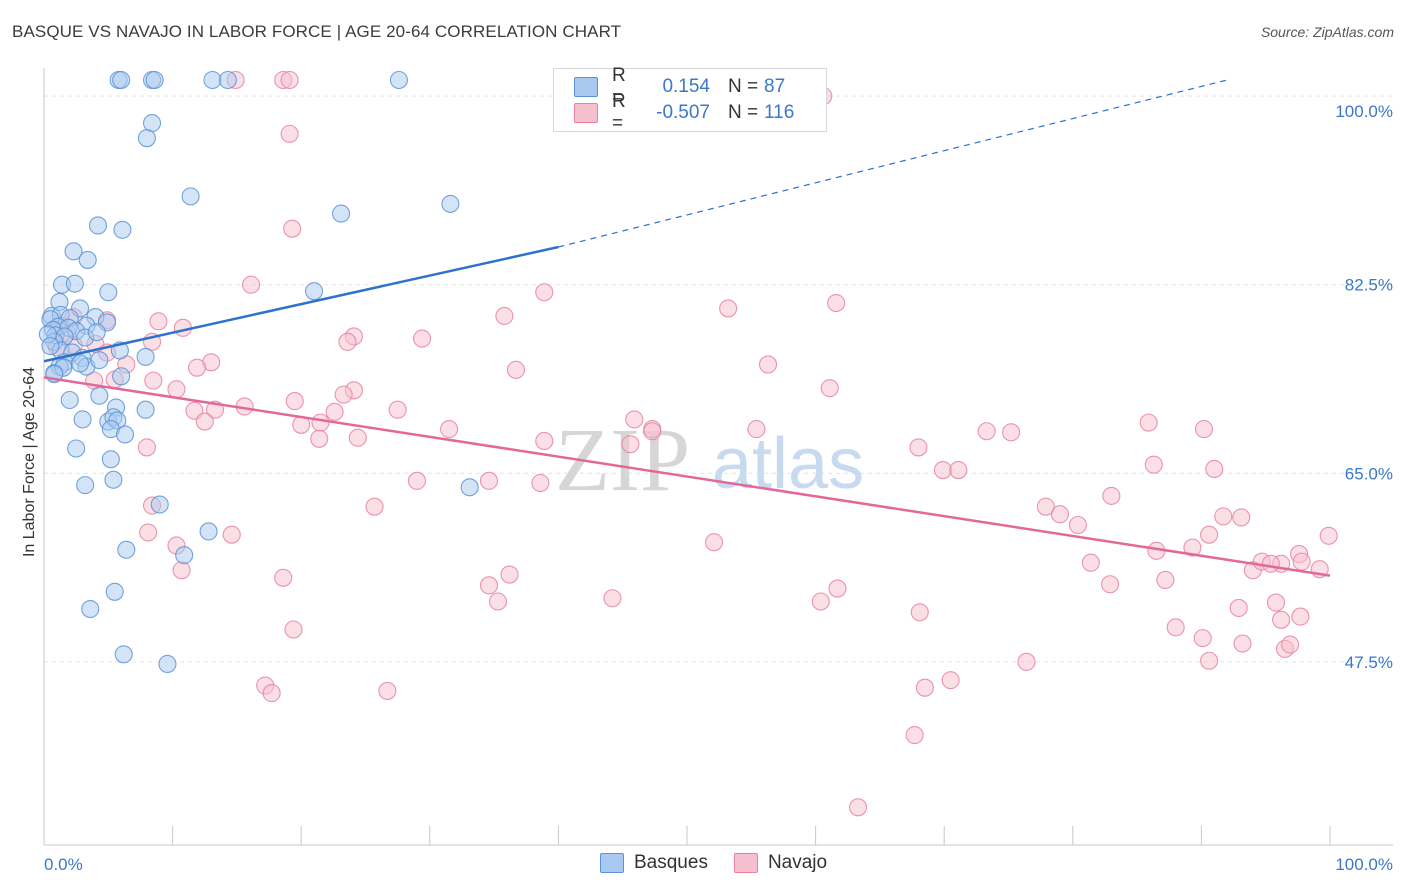  I want to click on basques-legend-label: Basques, so click(671, 862).